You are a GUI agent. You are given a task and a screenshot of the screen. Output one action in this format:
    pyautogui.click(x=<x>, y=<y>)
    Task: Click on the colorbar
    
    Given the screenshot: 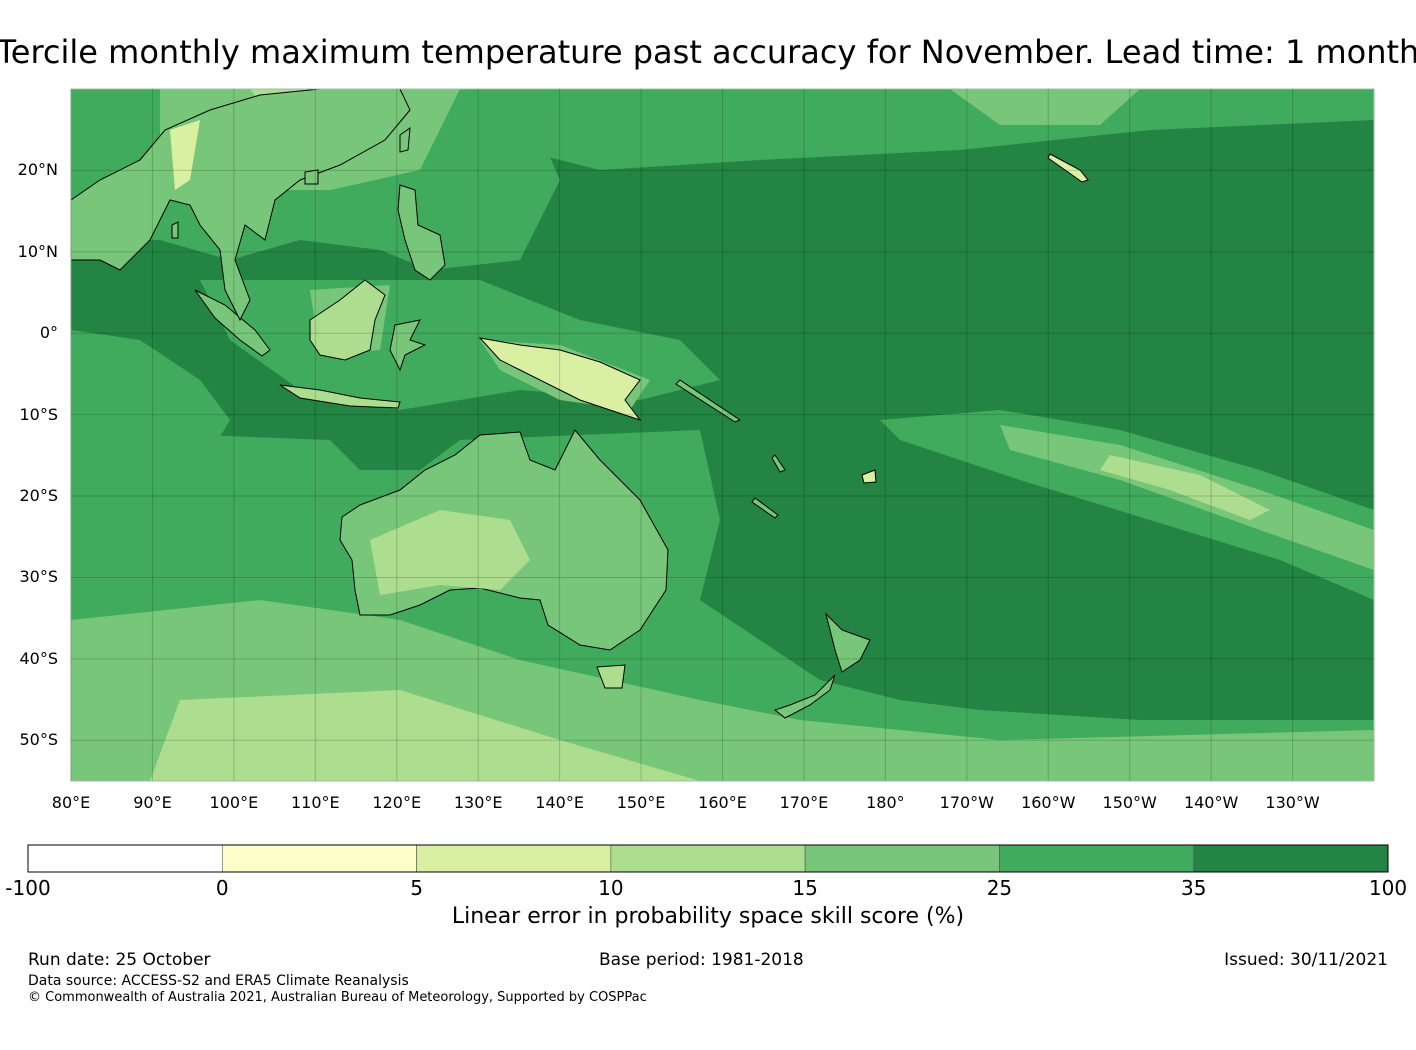 What is the action you would take?
    pyautogui.click(x=708, y=858)
    